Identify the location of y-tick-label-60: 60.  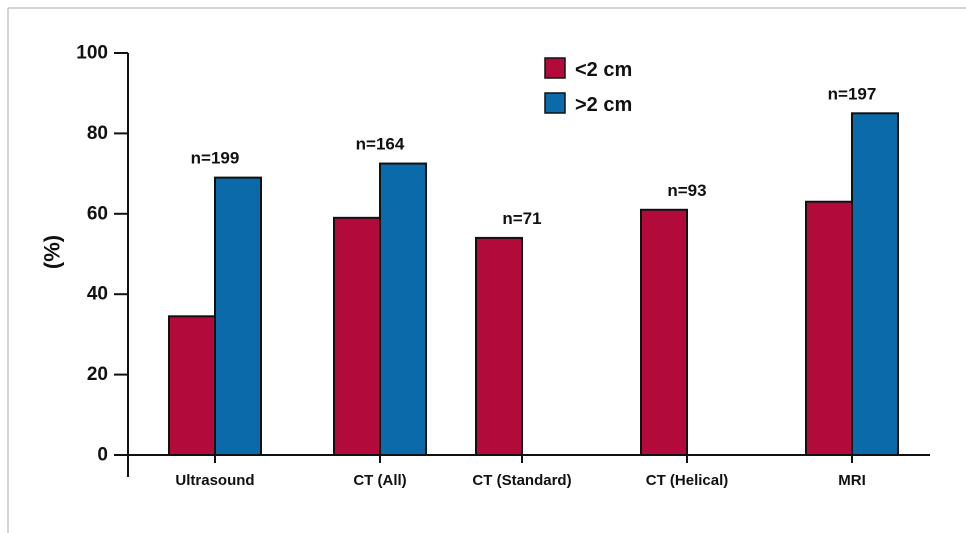
(97, 213).